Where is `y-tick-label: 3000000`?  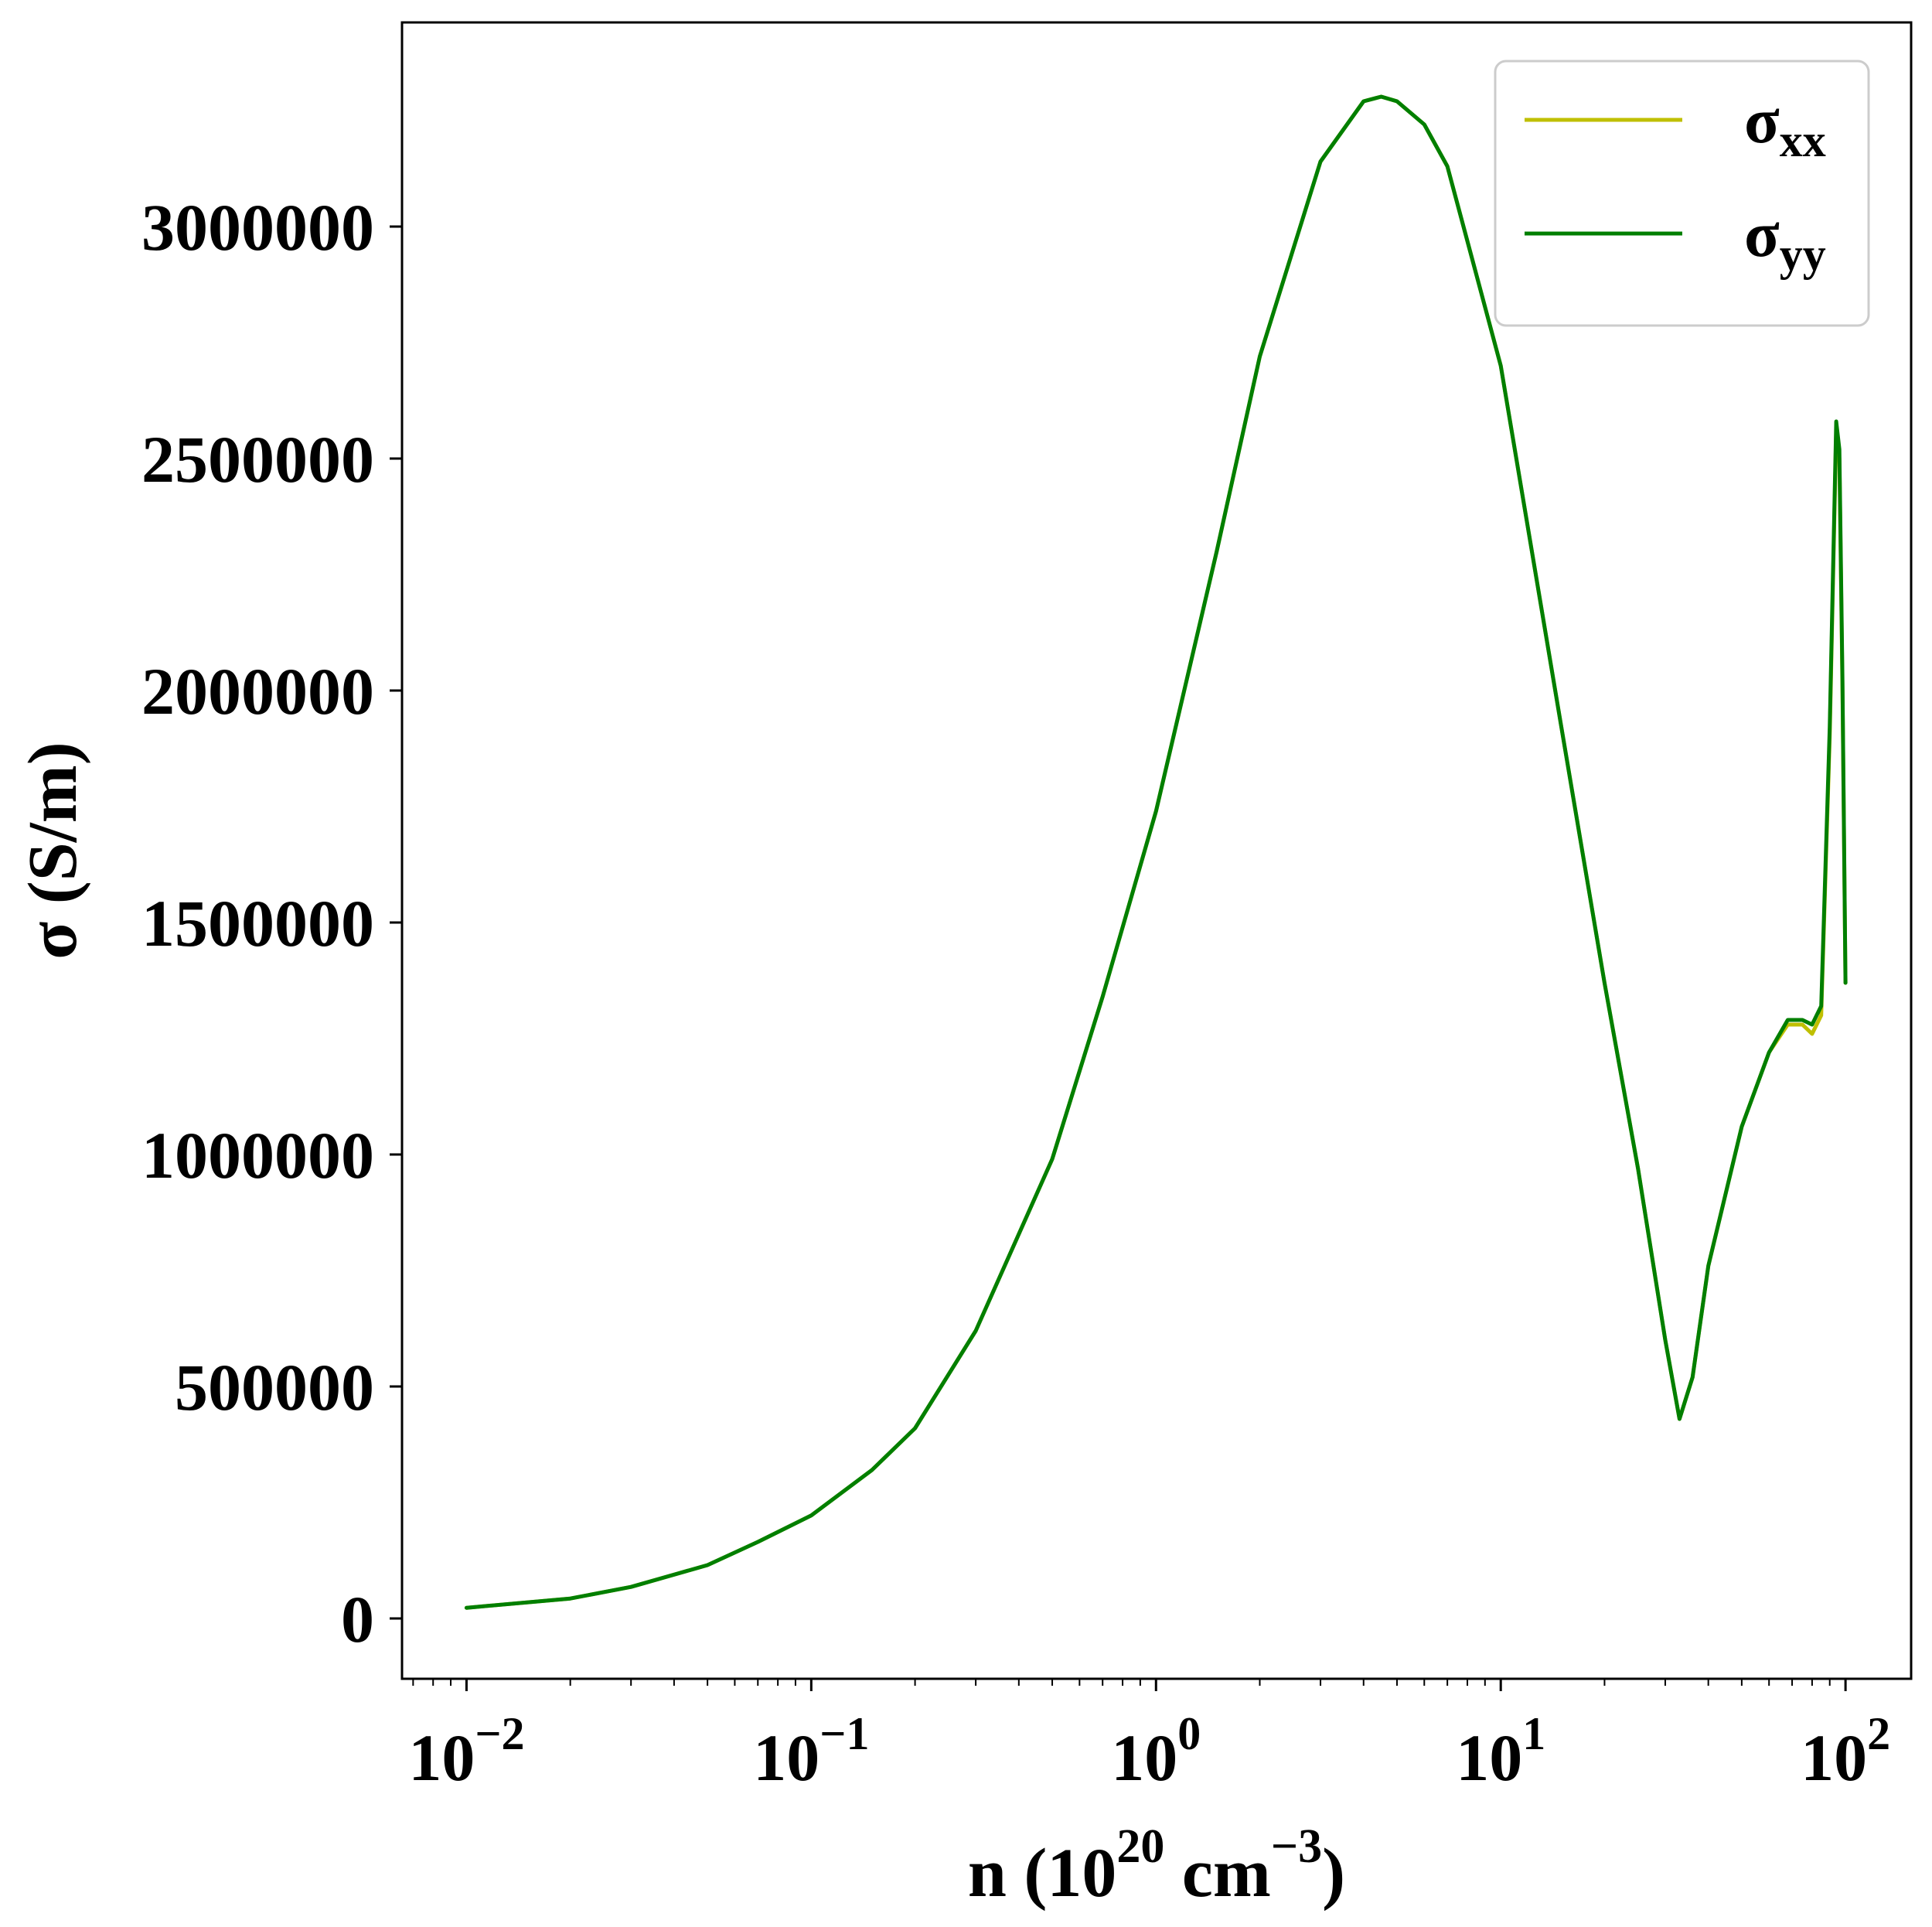
y-tick-label: 3000000 is located at coordinates (257, 227).